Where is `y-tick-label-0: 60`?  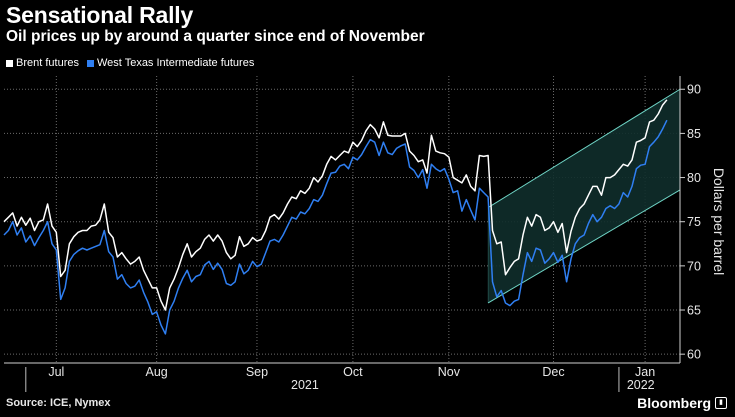 y-tick-label-0: 60 is located at coordinates (694, 355).